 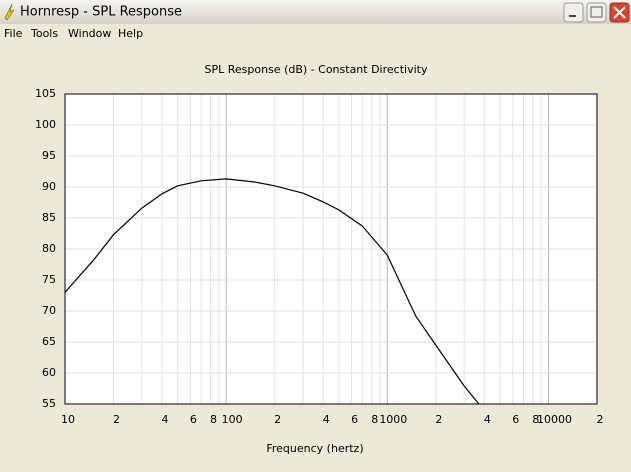 I want to click on x-tick-label: 100, so click(x=232, y=419).